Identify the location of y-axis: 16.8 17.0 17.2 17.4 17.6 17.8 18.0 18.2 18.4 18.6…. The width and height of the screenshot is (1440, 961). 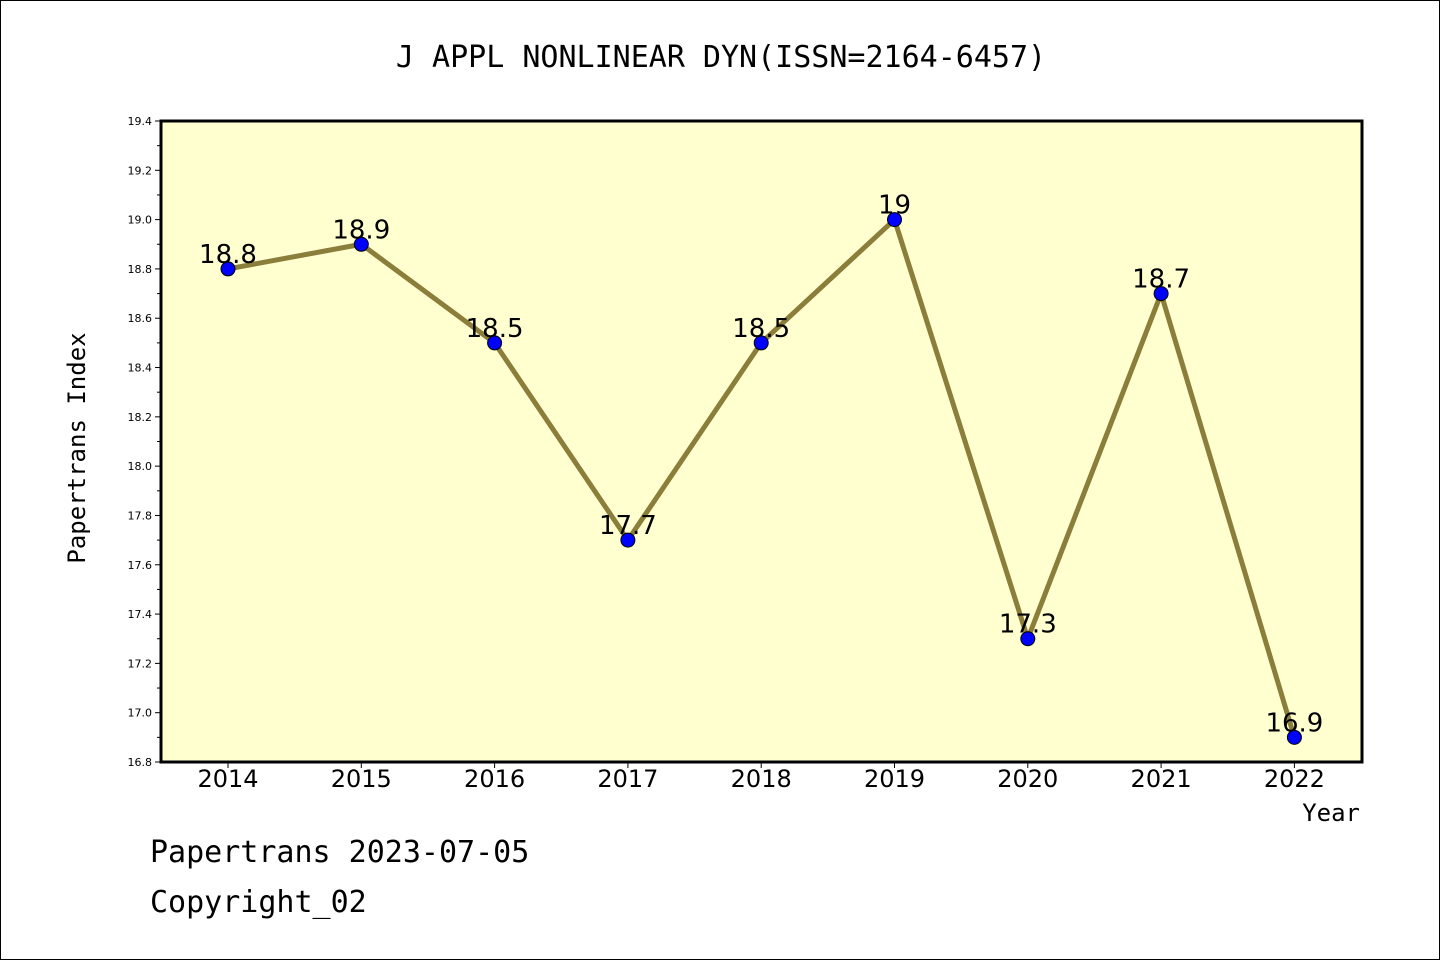
(144, 442).